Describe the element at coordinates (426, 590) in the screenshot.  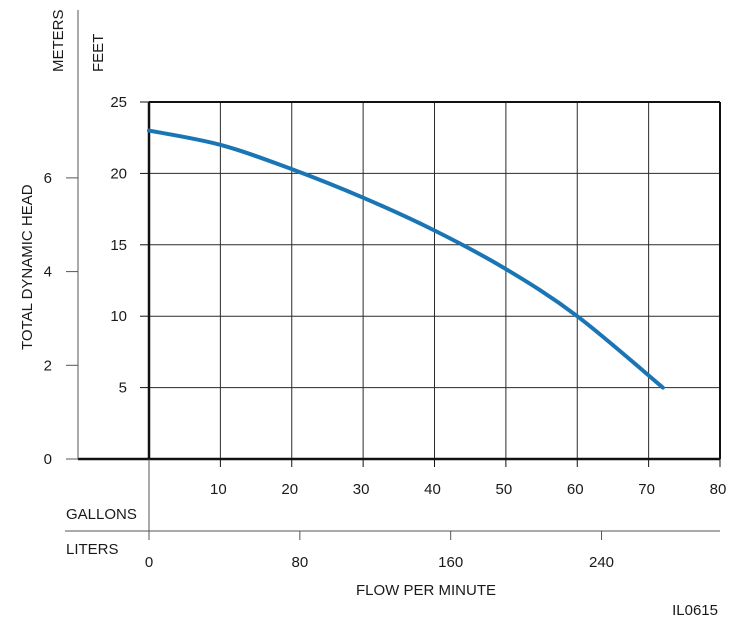
I see `x-axis-title: FLOW PER MINUTE` at that location.